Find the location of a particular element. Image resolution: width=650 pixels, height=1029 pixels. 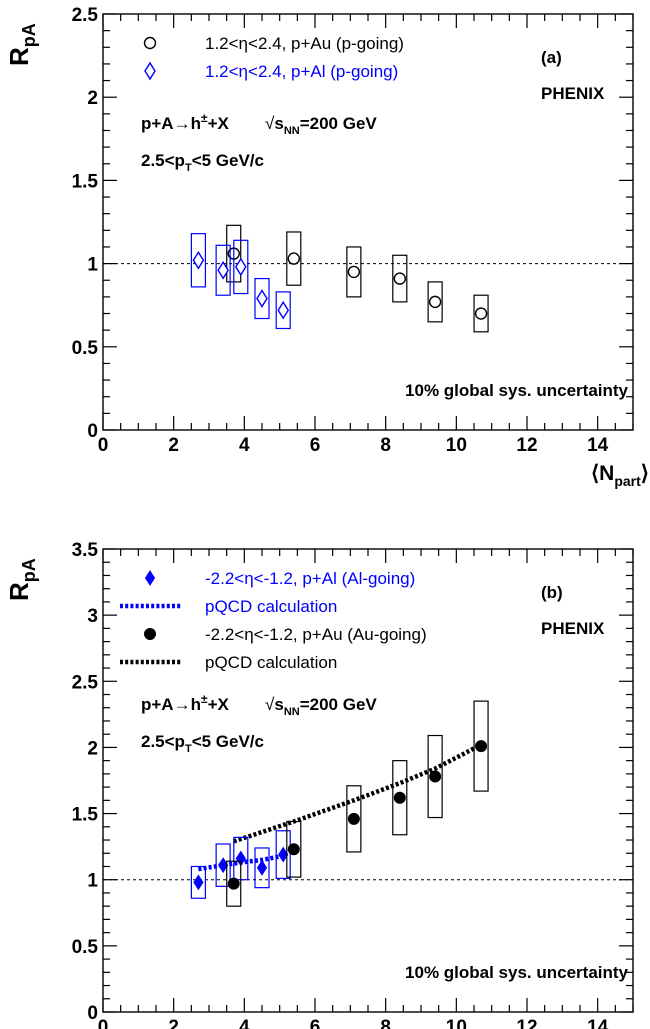

y-tick-label: 3.5 is located at coordinates (85, 550).